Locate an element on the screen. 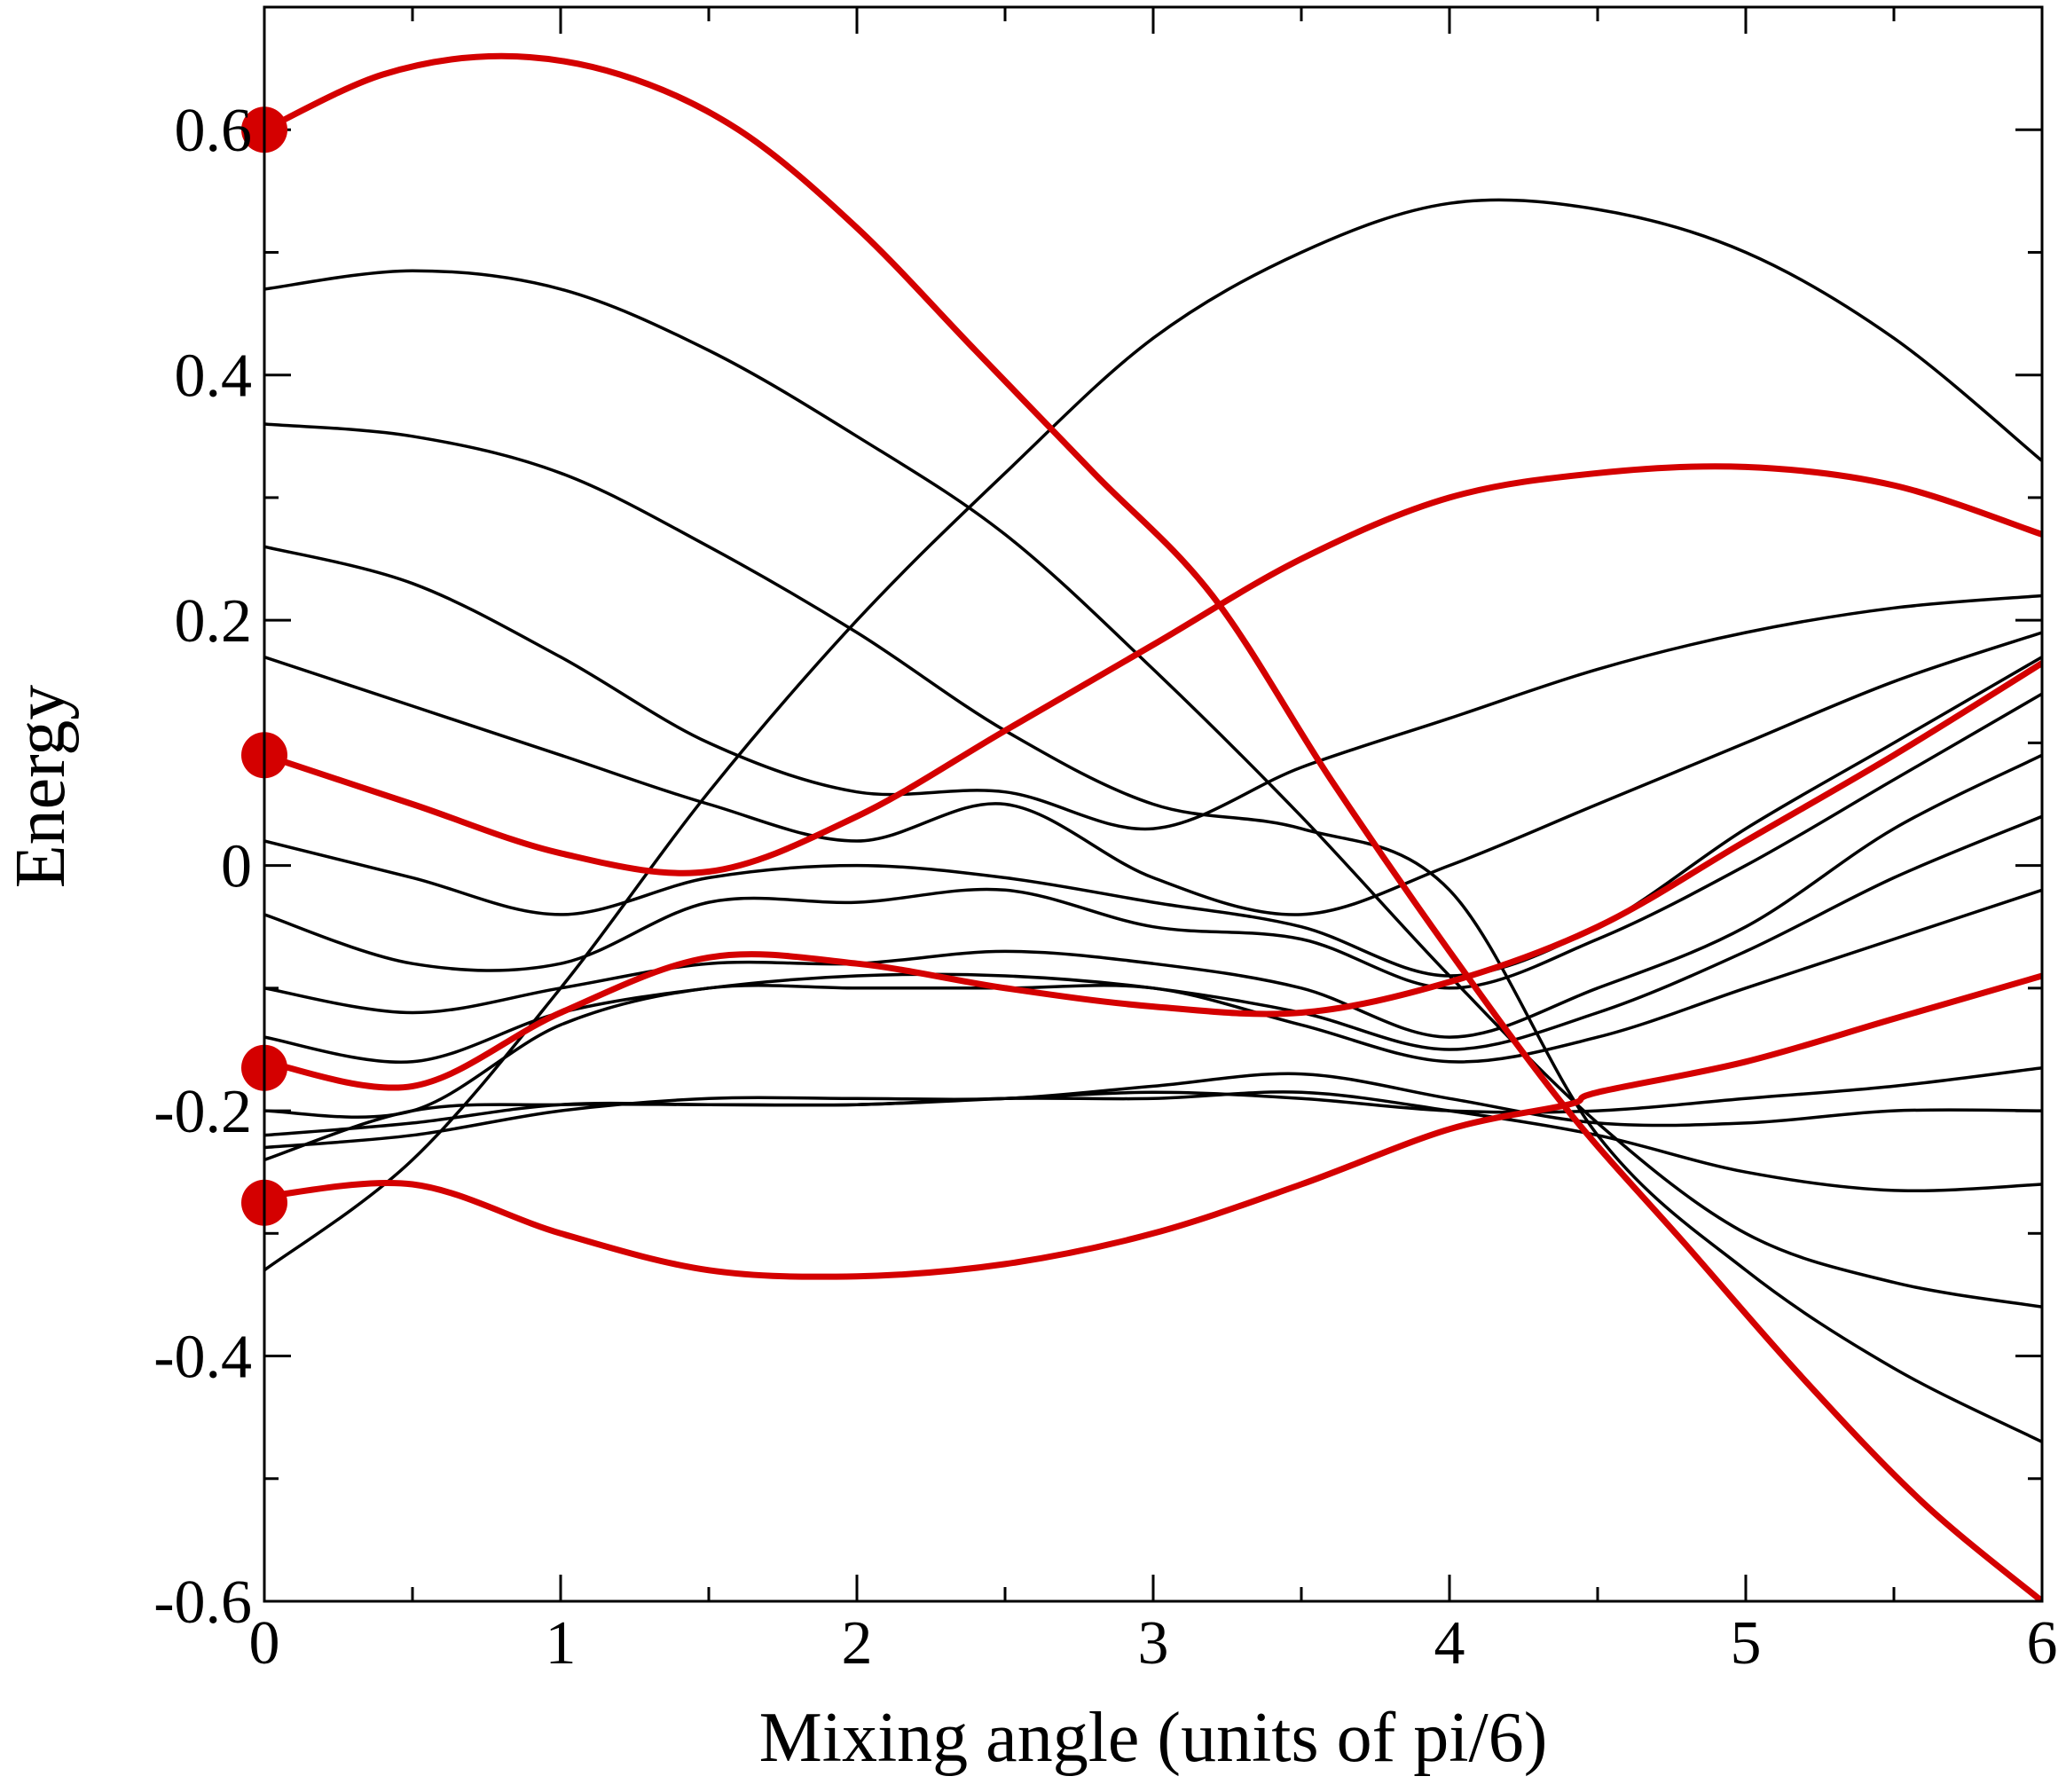 This screenshot has height=1792, width=2066. y-tick-label: 0 is located at coordinates (236, 867).